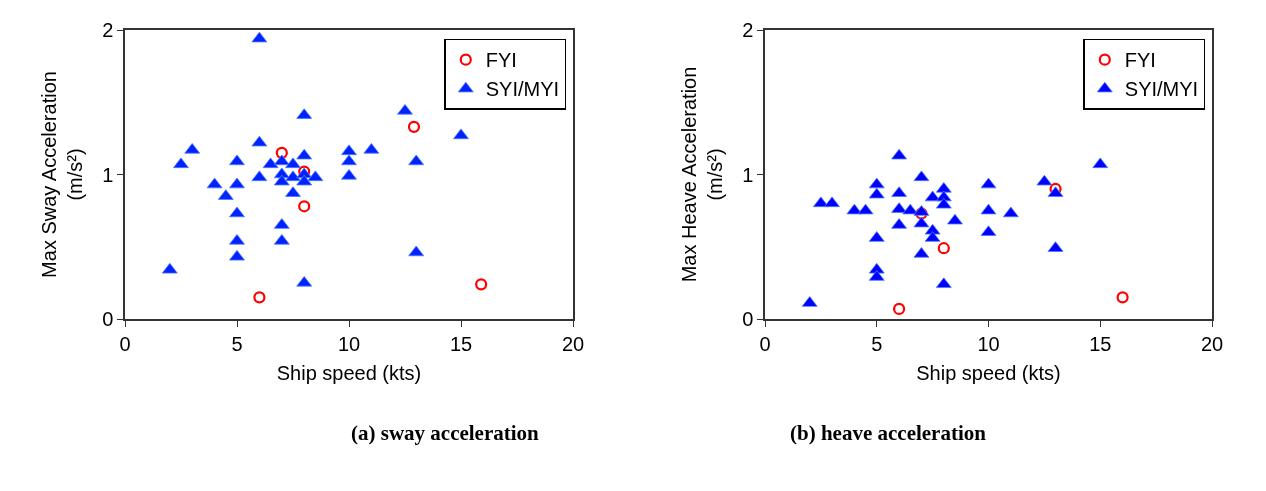 This screenshot has height=491, width=1266. I want to click on y-axis-title: Max Sway Acceleration (m/s²), so click(62, 174).